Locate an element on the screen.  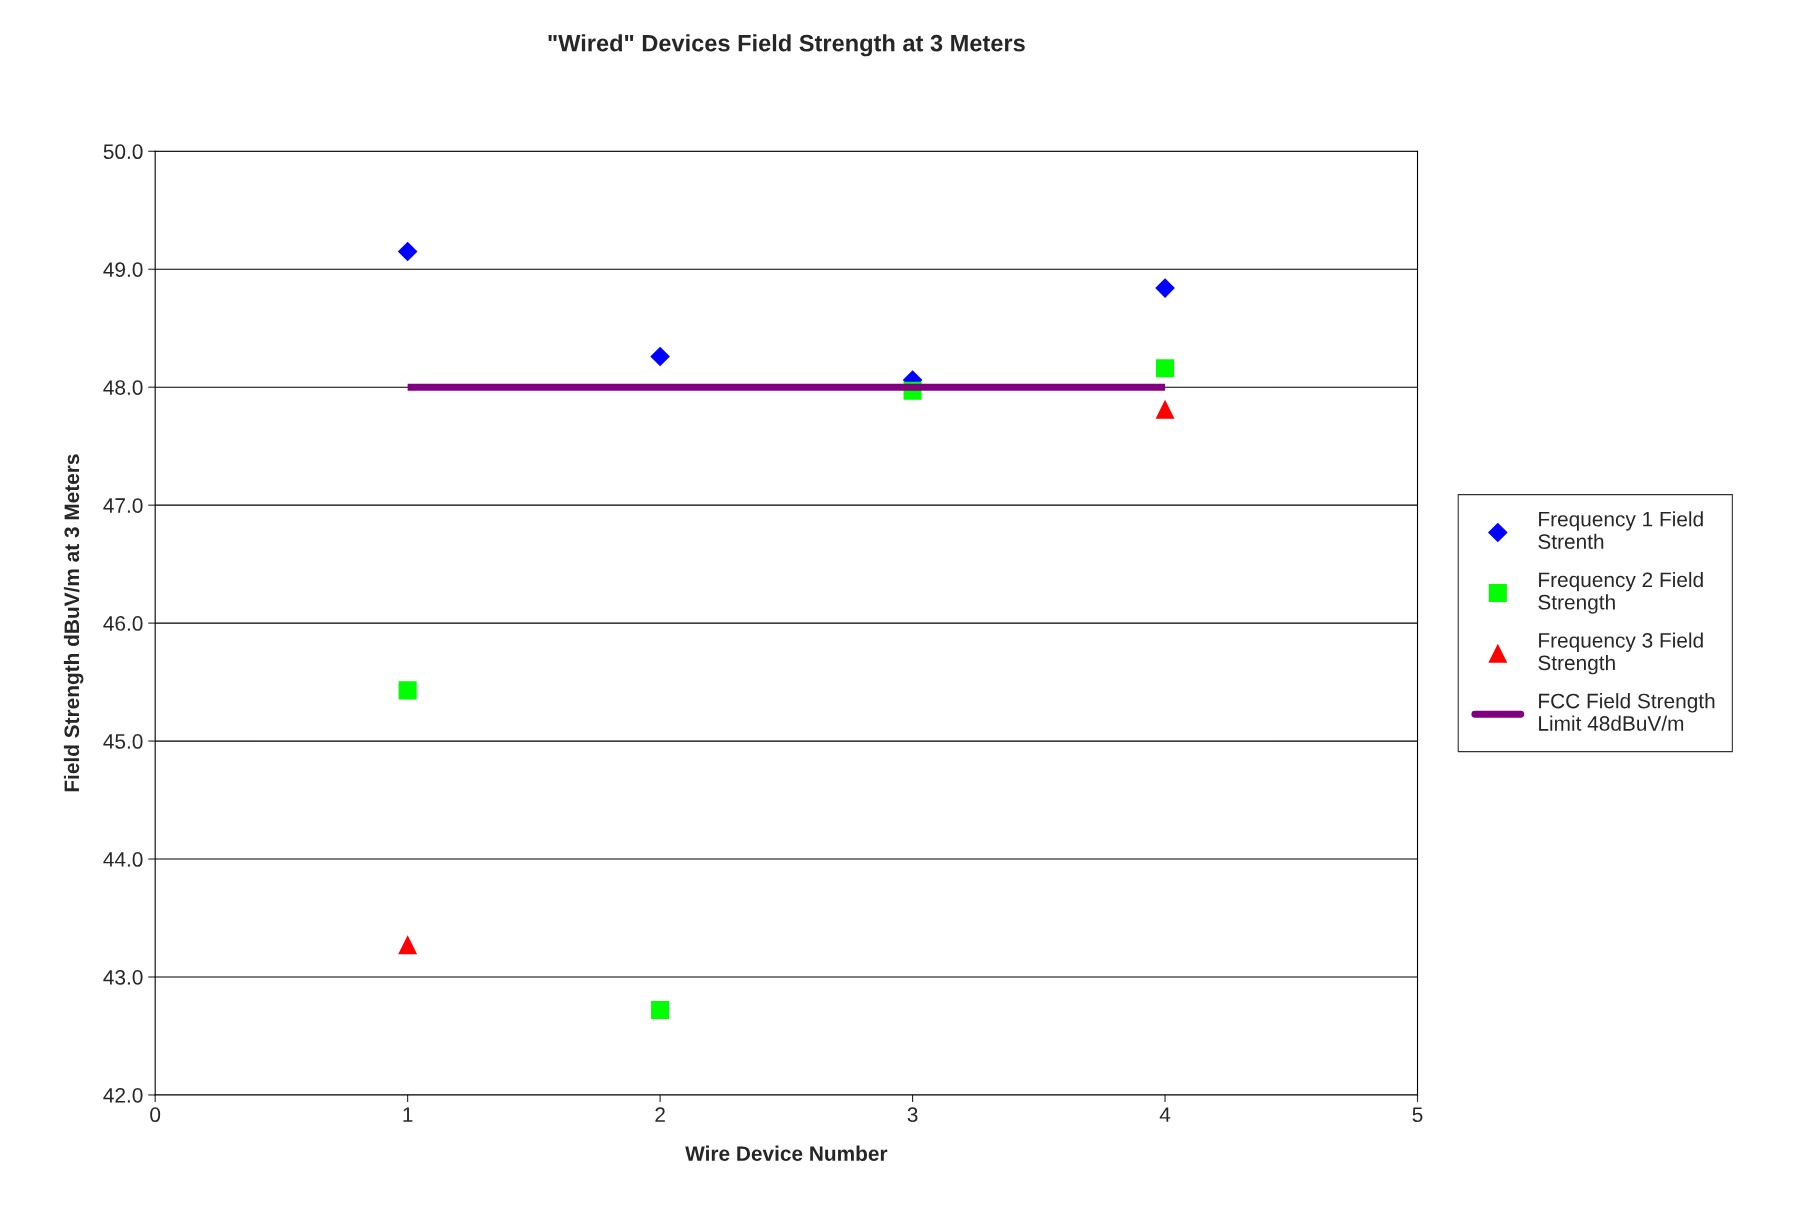
y-tick-label: 49.0 is located at coordinates (123, 269).